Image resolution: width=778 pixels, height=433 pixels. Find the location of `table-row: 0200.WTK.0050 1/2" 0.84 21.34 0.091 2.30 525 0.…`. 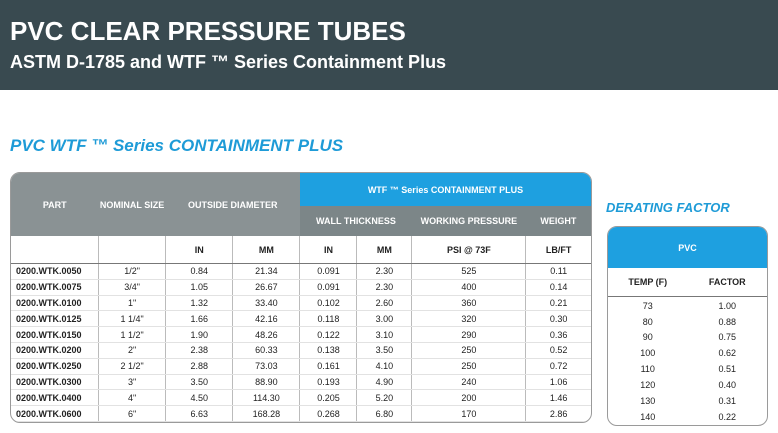

table-row: 0200.WTK.0050 1/2" 0.84 21.34 0.091 2.30 525 0.… is located at coordinates (301, 271).